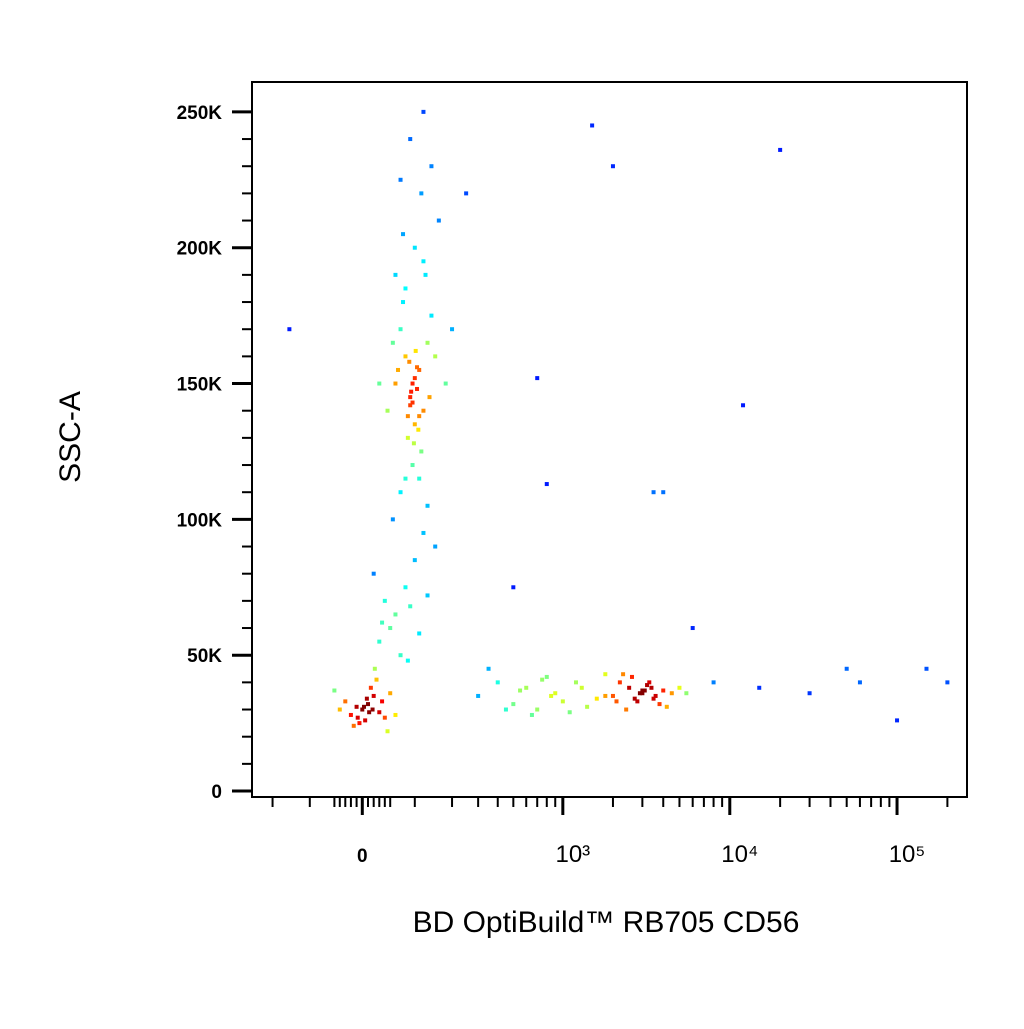 The width and height of the screenshot is (1024, 1029). Describe the element at coordinates (200, 249) in the screenshot. I see `y-tick-label: 200K` at that location.